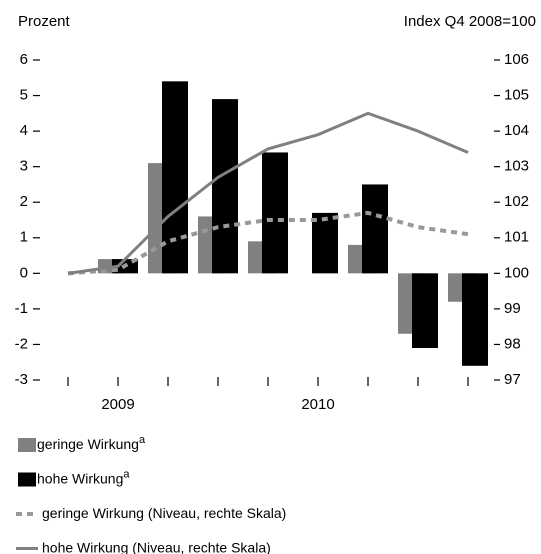  What do you see at coordinates (21, 343) in the screenshot?
I see `y-tick-label: -2` at bounding box center [21, 343].